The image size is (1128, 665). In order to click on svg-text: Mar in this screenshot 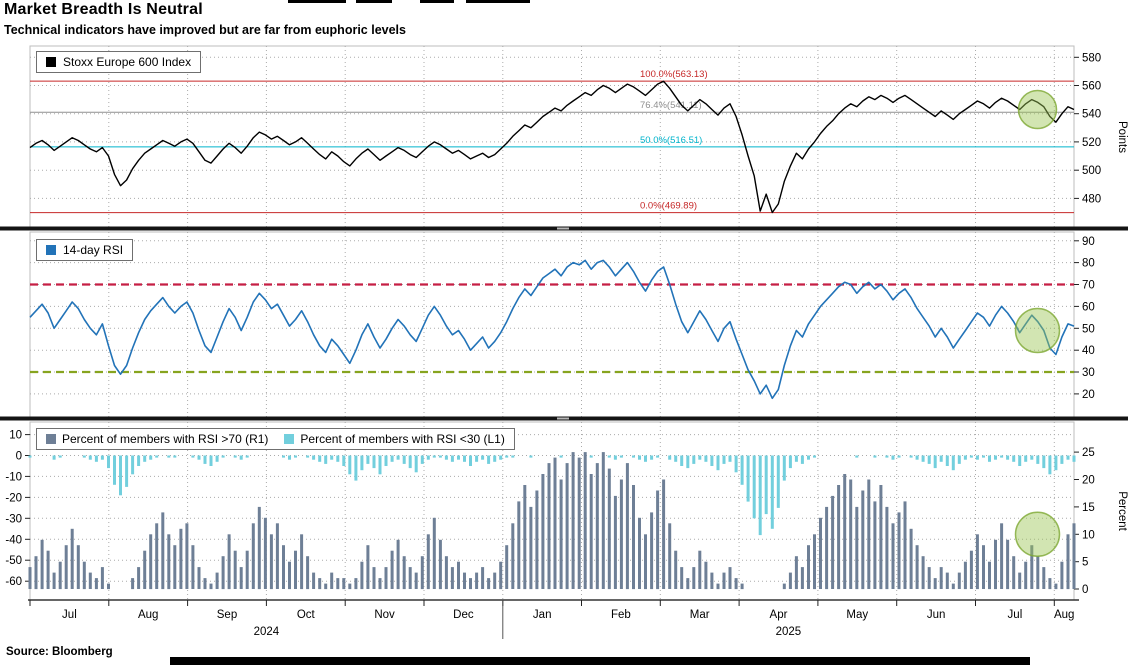, I will do `click(700, 615)`.